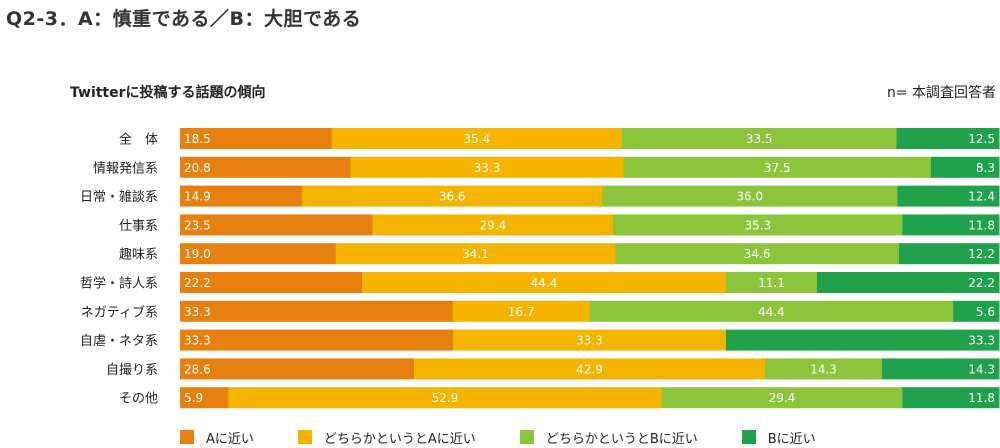 This screenshot has width=1000, height=448. I want to click on bar-row: 仕事系 23.5 29.4 35.3 11.8, so click(559, 225).